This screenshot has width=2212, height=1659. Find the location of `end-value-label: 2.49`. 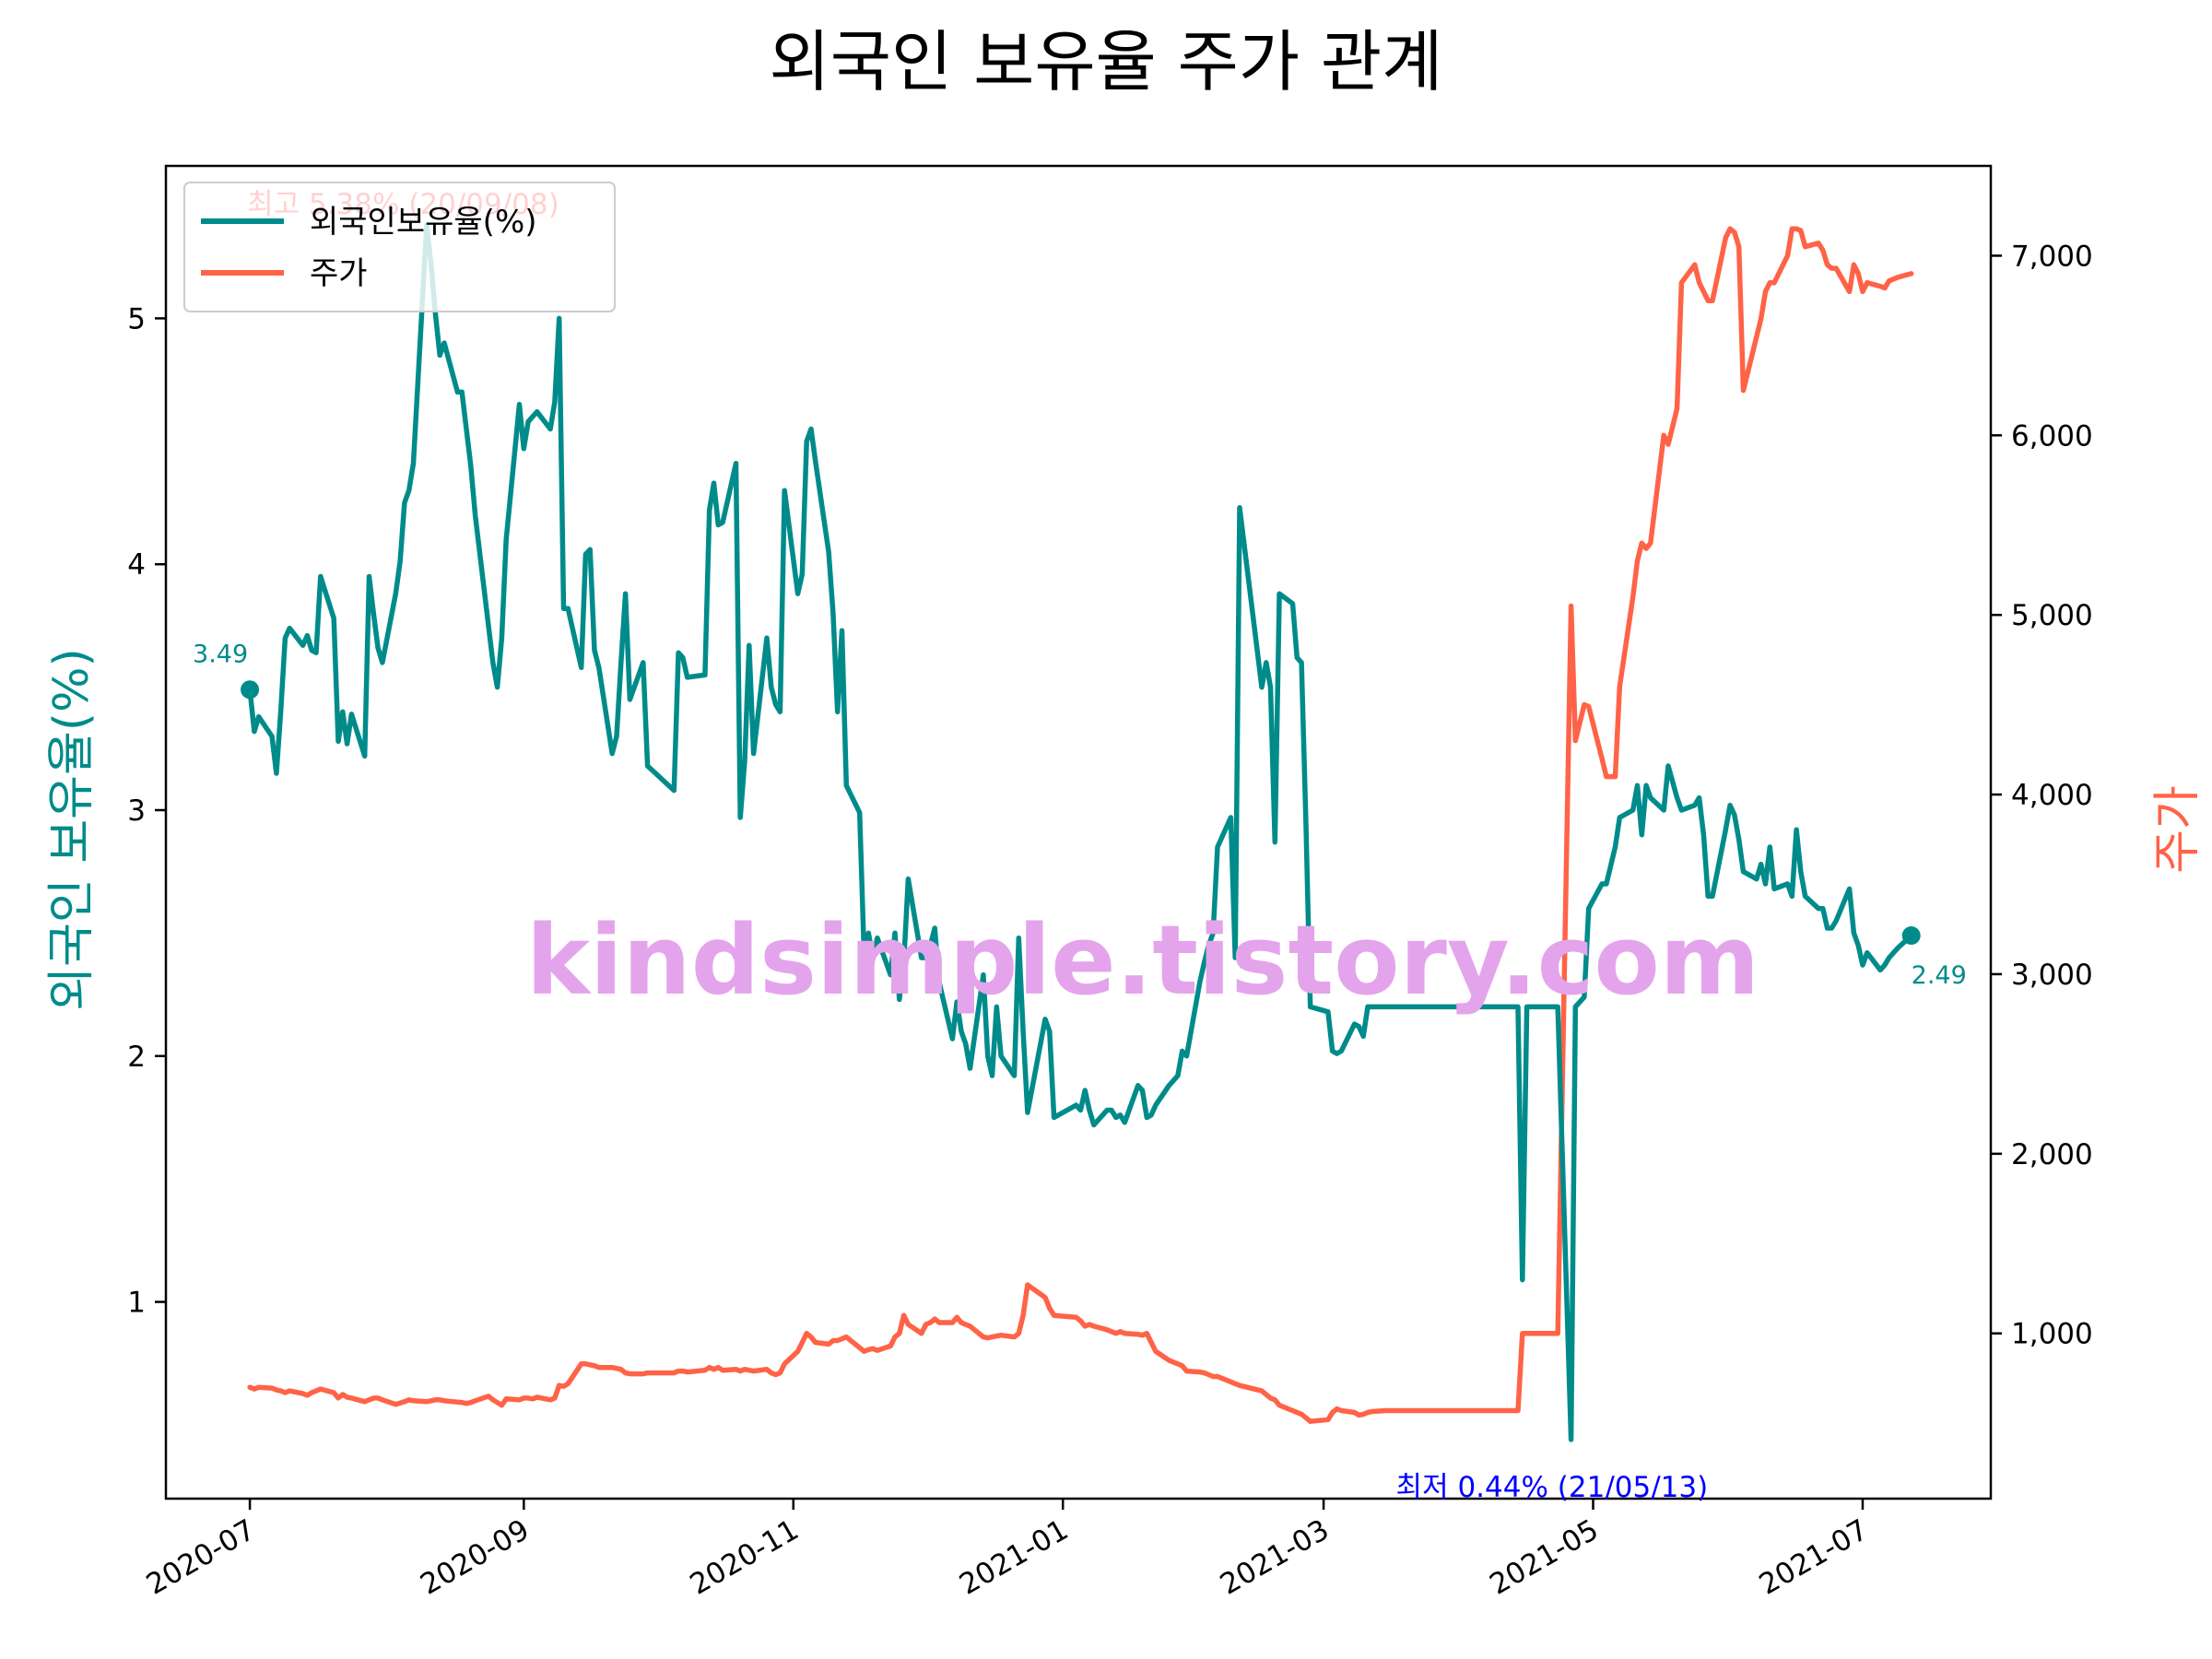

end-value-label: 2.49 is located at coordinates (1939, 975).